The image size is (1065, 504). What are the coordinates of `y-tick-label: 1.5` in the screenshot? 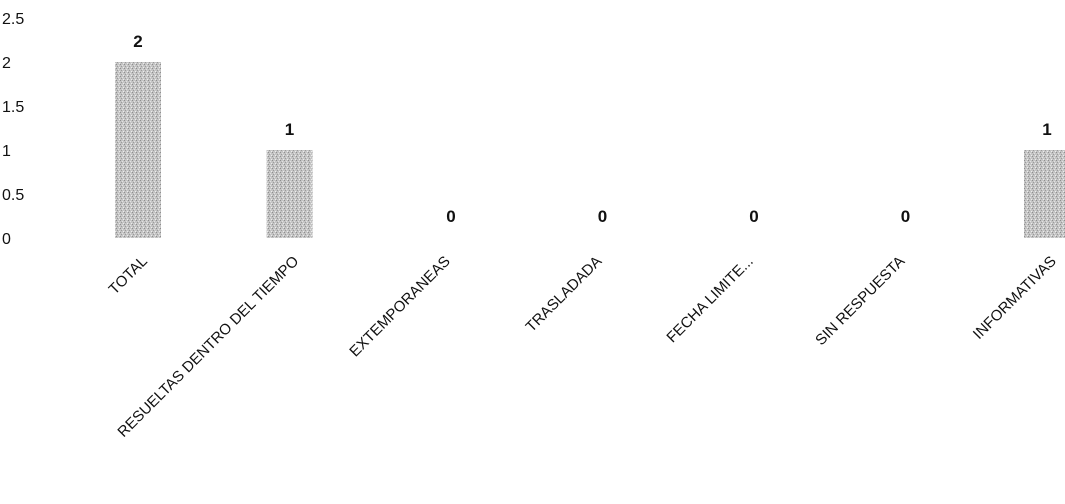 It's located at (13, 107).